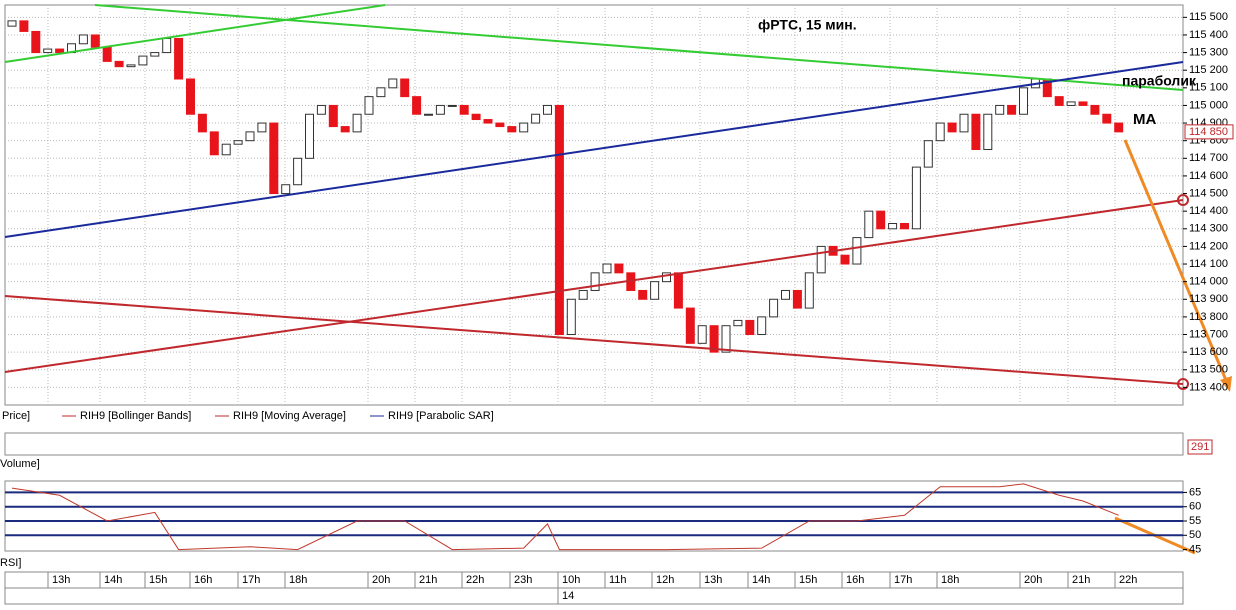 This screenshot has width=1236, height=610. I want to click on rsi-tick-label: 60, so click(1195, 507).